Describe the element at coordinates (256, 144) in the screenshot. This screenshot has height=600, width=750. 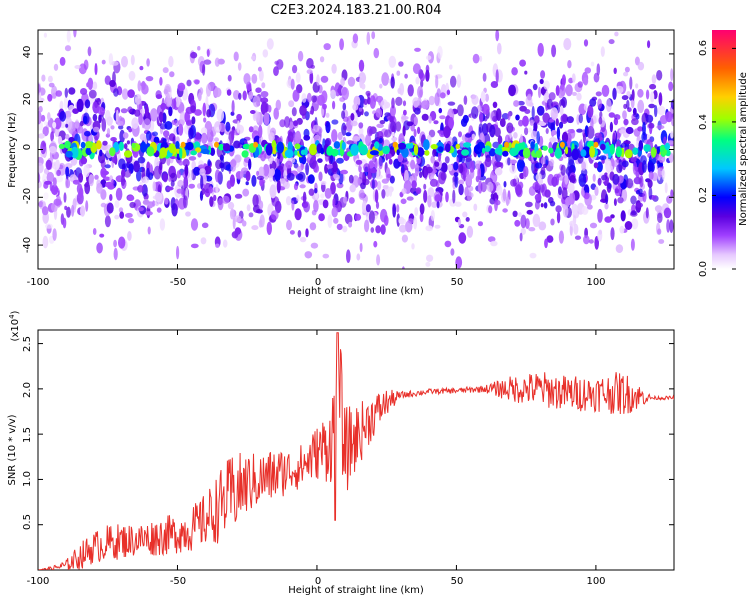
I see `spectrogram-peak-cell` at that location.